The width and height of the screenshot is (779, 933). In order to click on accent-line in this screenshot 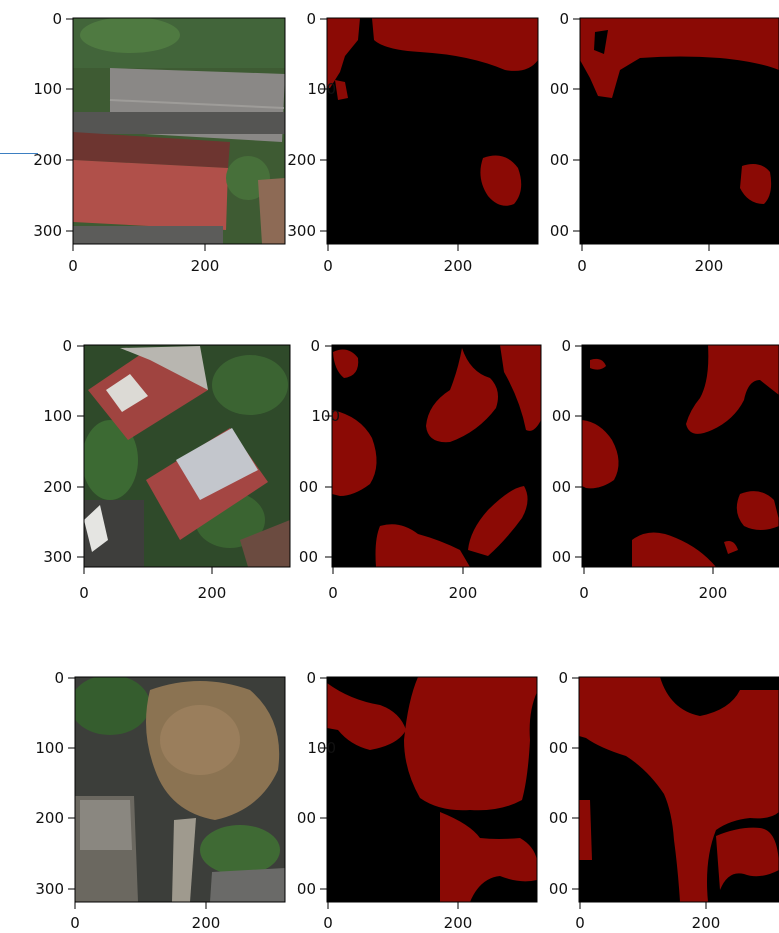, I will do `click(19, 153)`.